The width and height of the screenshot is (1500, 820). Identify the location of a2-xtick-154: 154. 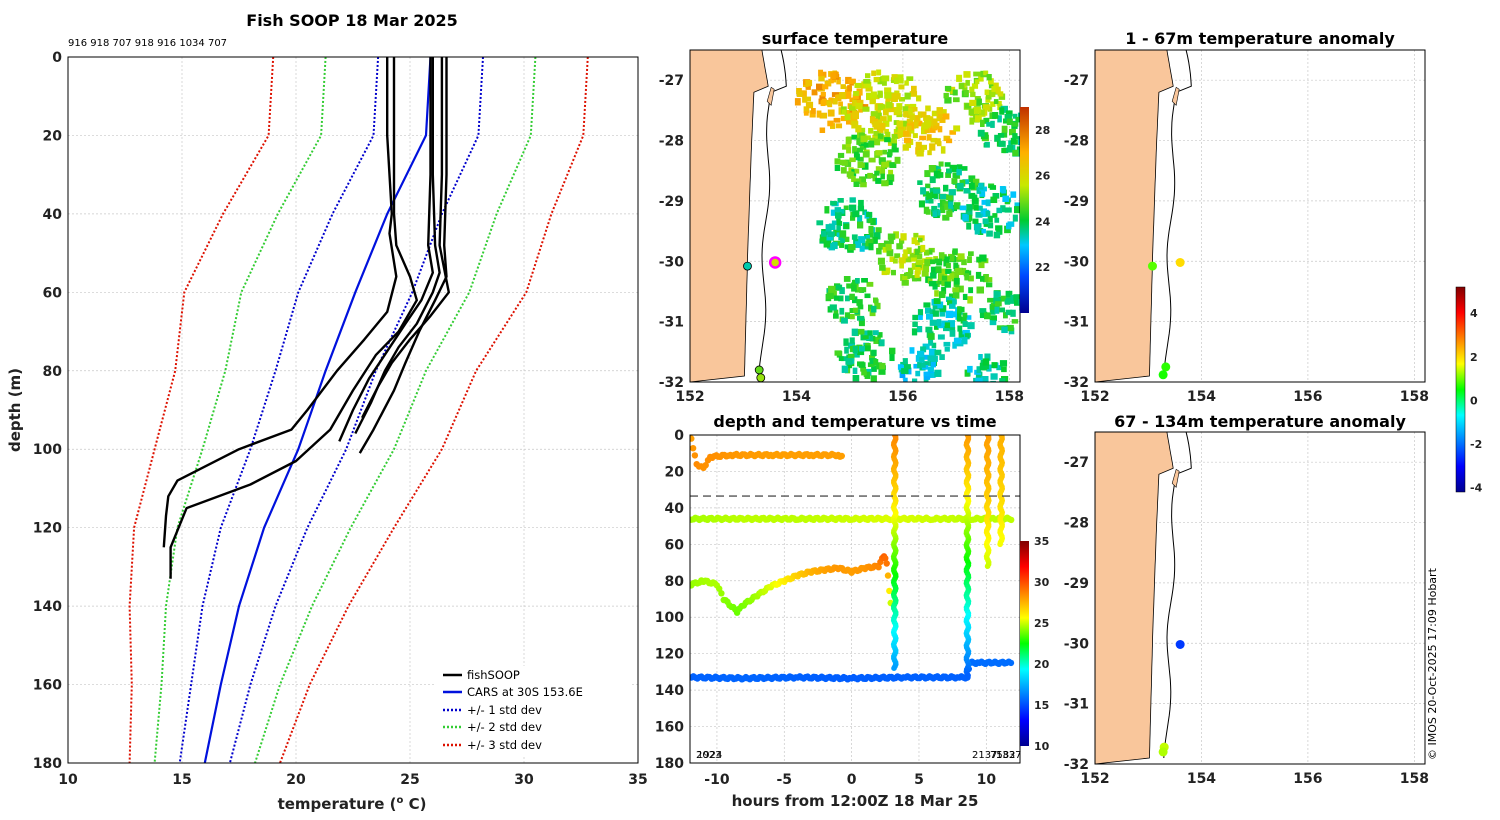
(1201, 779).